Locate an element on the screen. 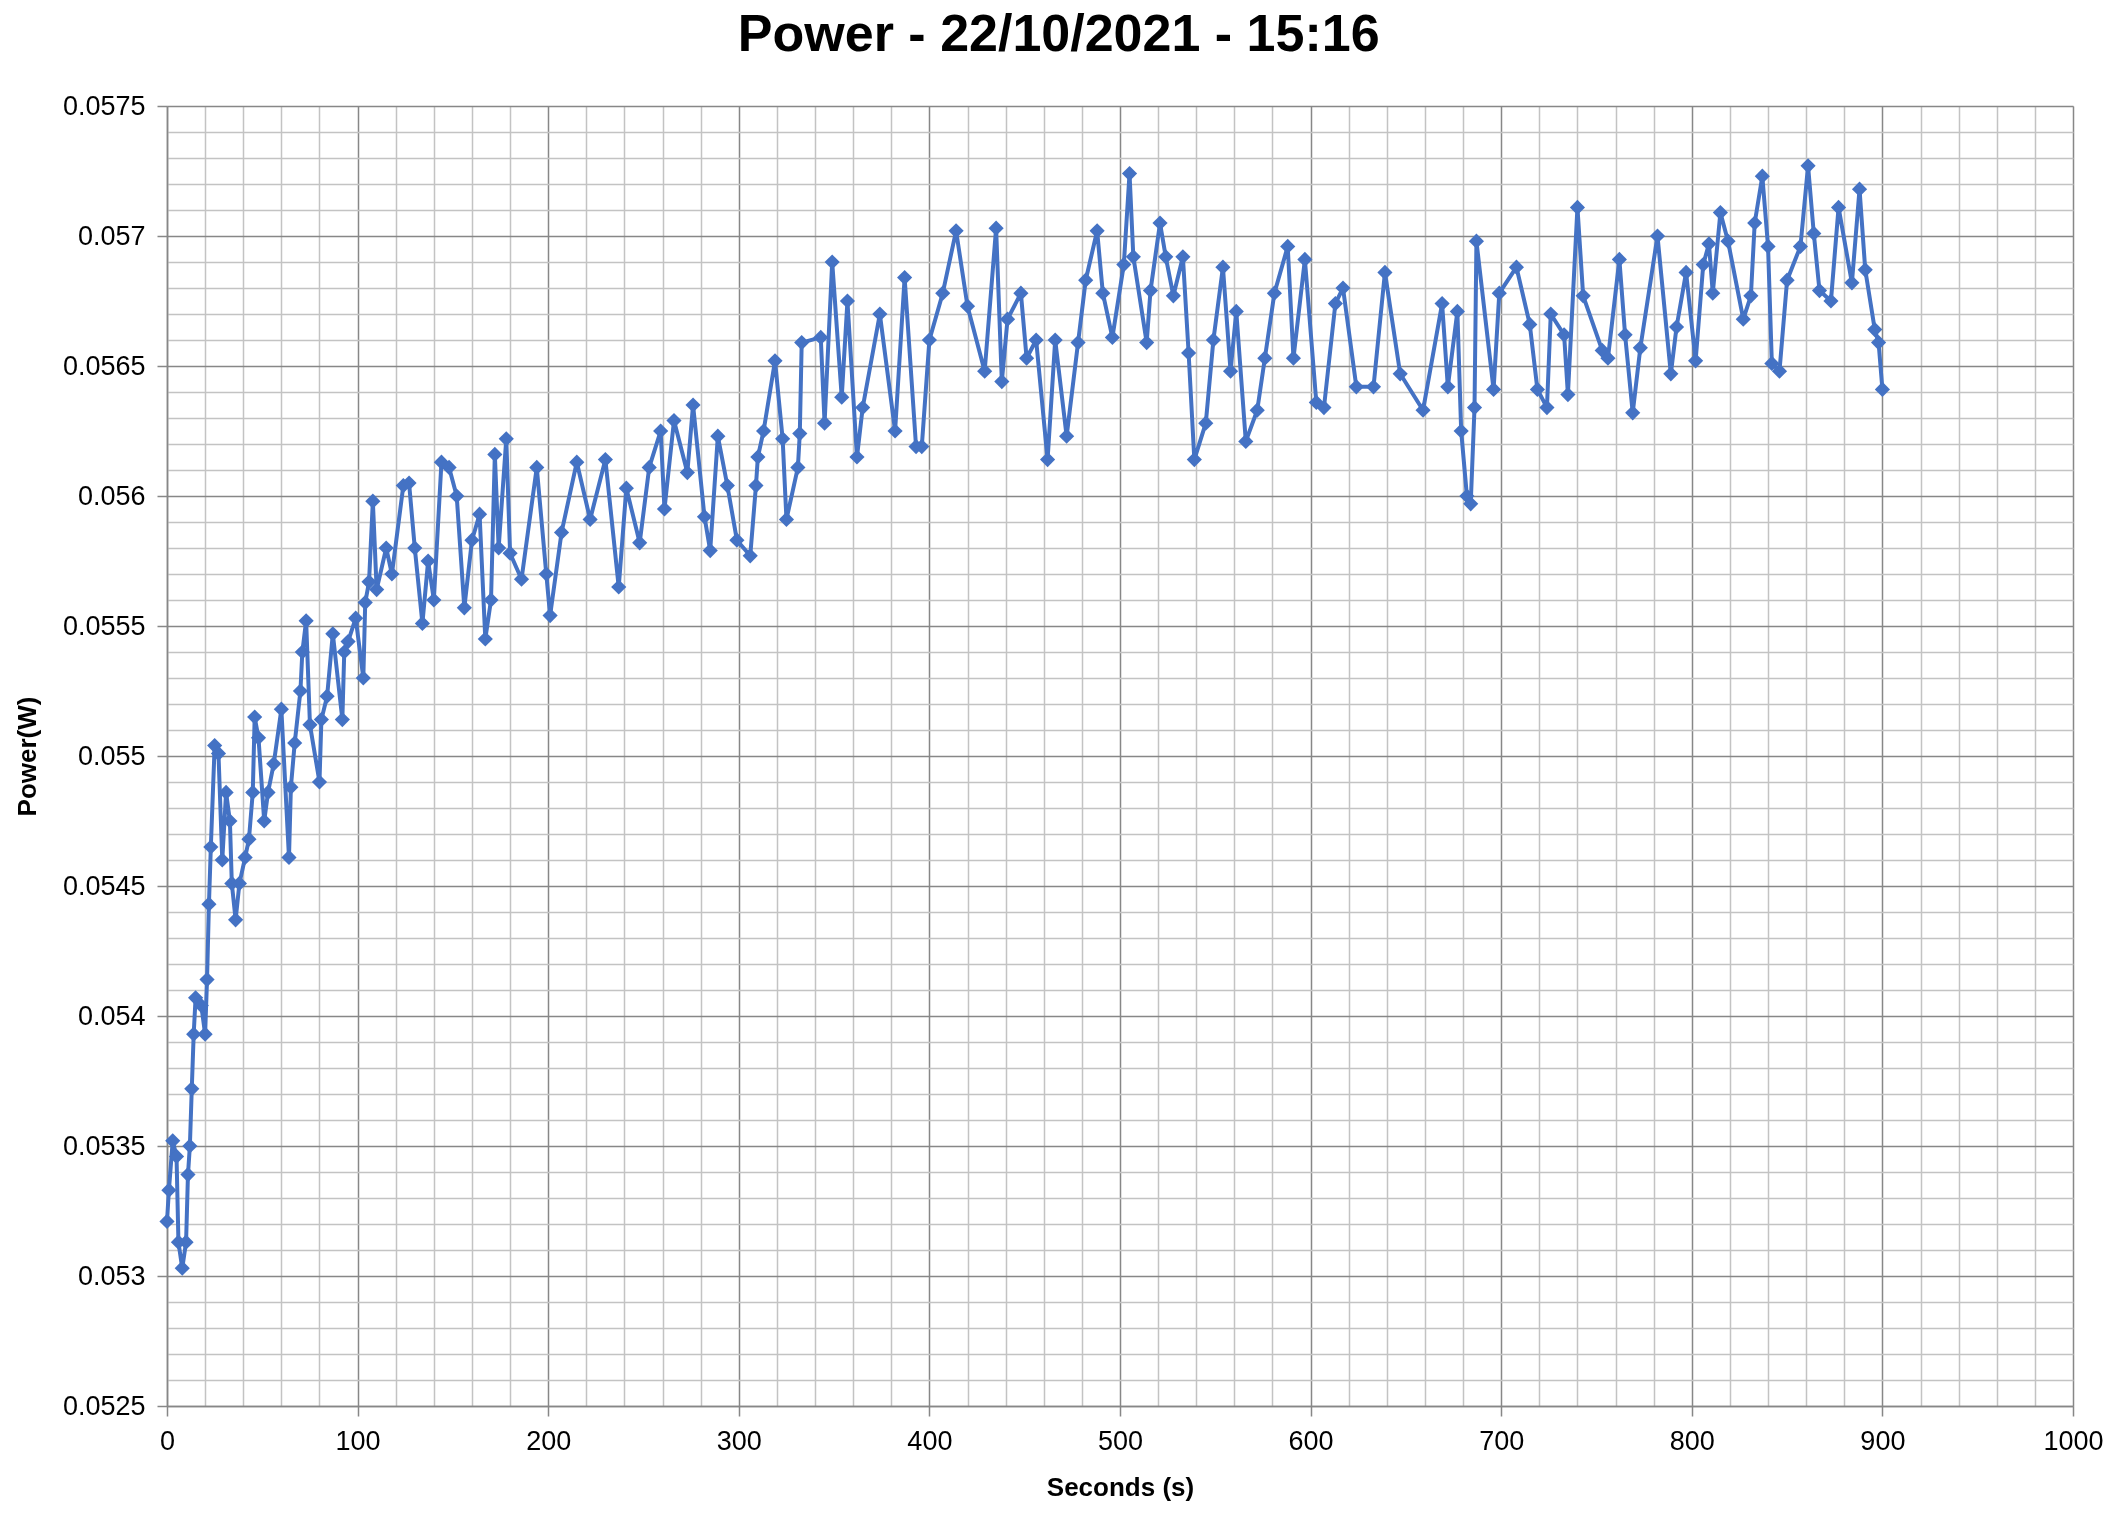 The image size is (2112, 1517). x-tick-label: 500 is located at coordinates (1120, 1440).